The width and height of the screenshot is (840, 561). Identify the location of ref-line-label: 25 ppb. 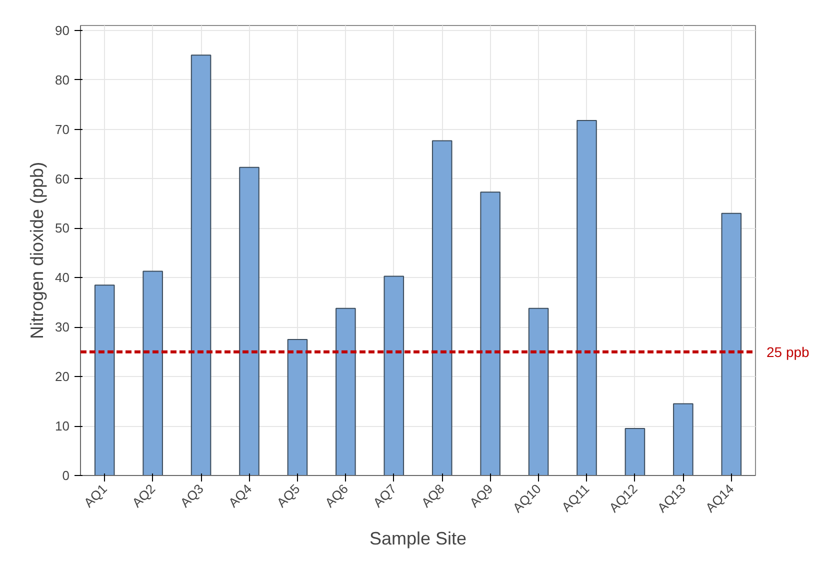
(788, 352).